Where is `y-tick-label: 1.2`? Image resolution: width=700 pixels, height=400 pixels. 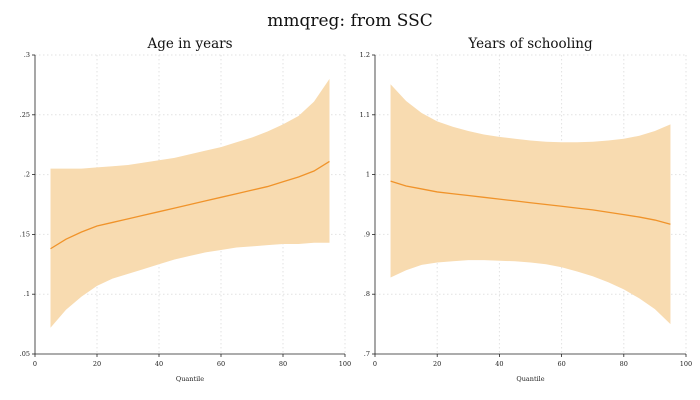
y-tick-label: 1.2 is located at coordinates (365, 55).